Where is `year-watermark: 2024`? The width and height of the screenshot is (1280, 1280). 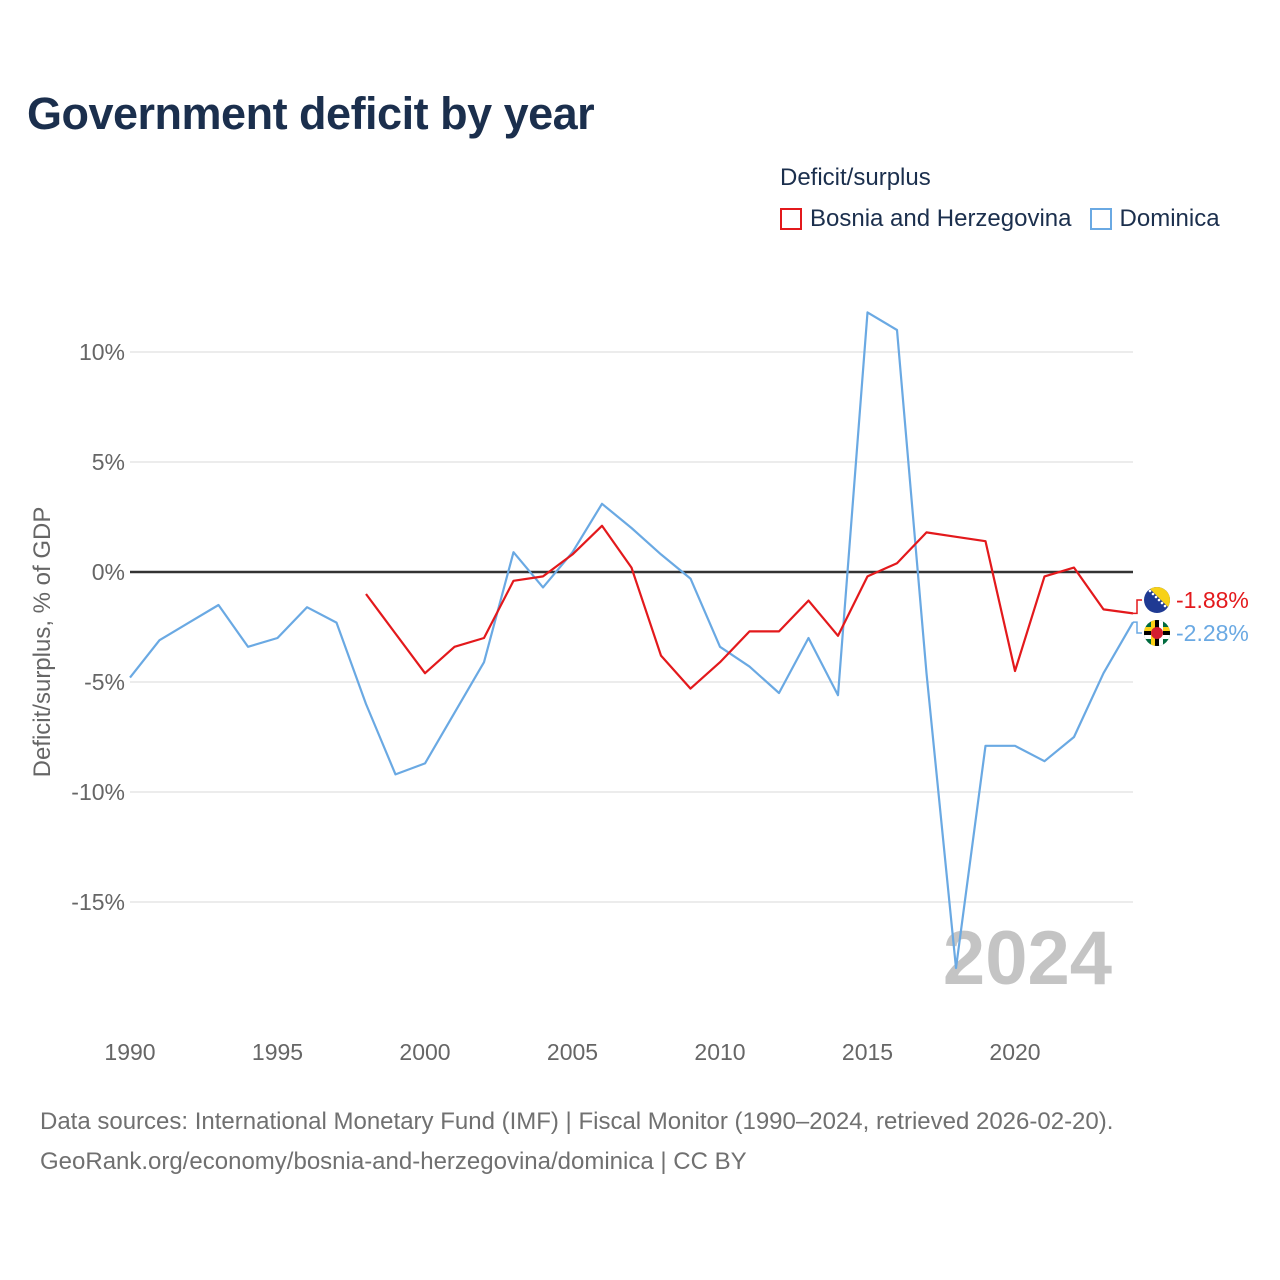
year-watermark: 2024 is located at coordinates (1027, 958).